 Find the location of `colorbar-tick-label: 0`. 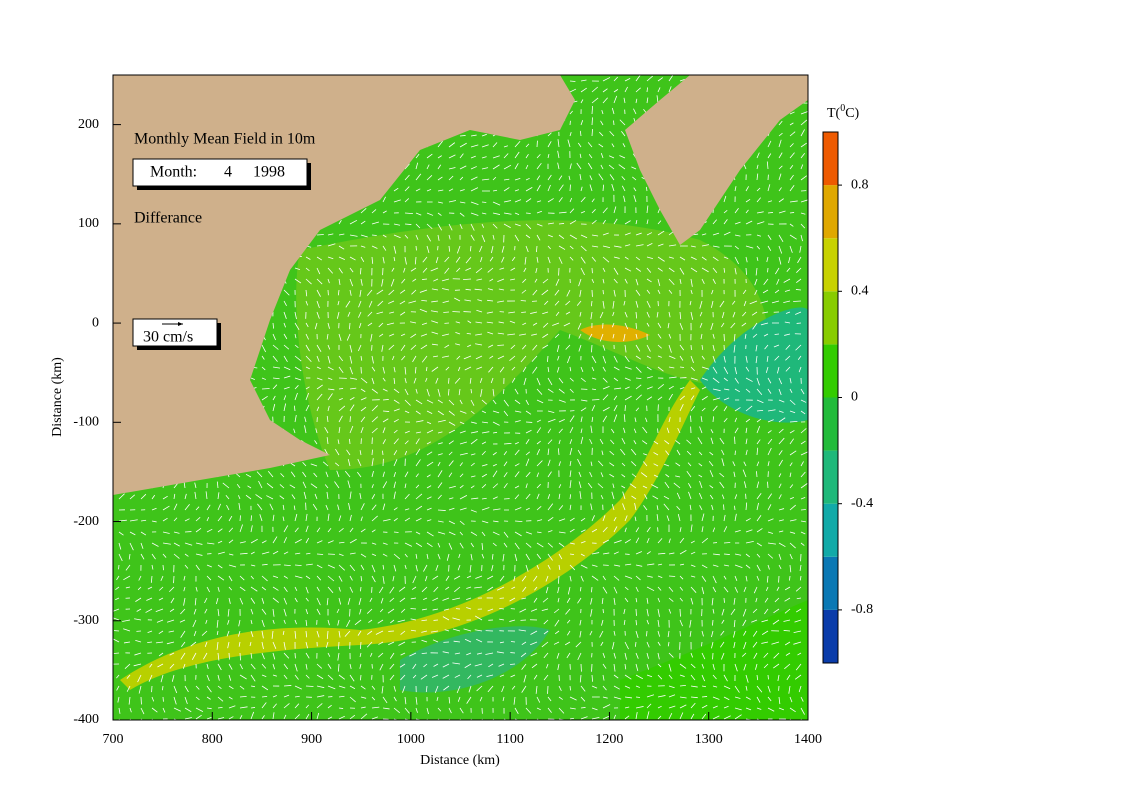

colorbar-tick-label: 0 is located at coordinates (854, 397).